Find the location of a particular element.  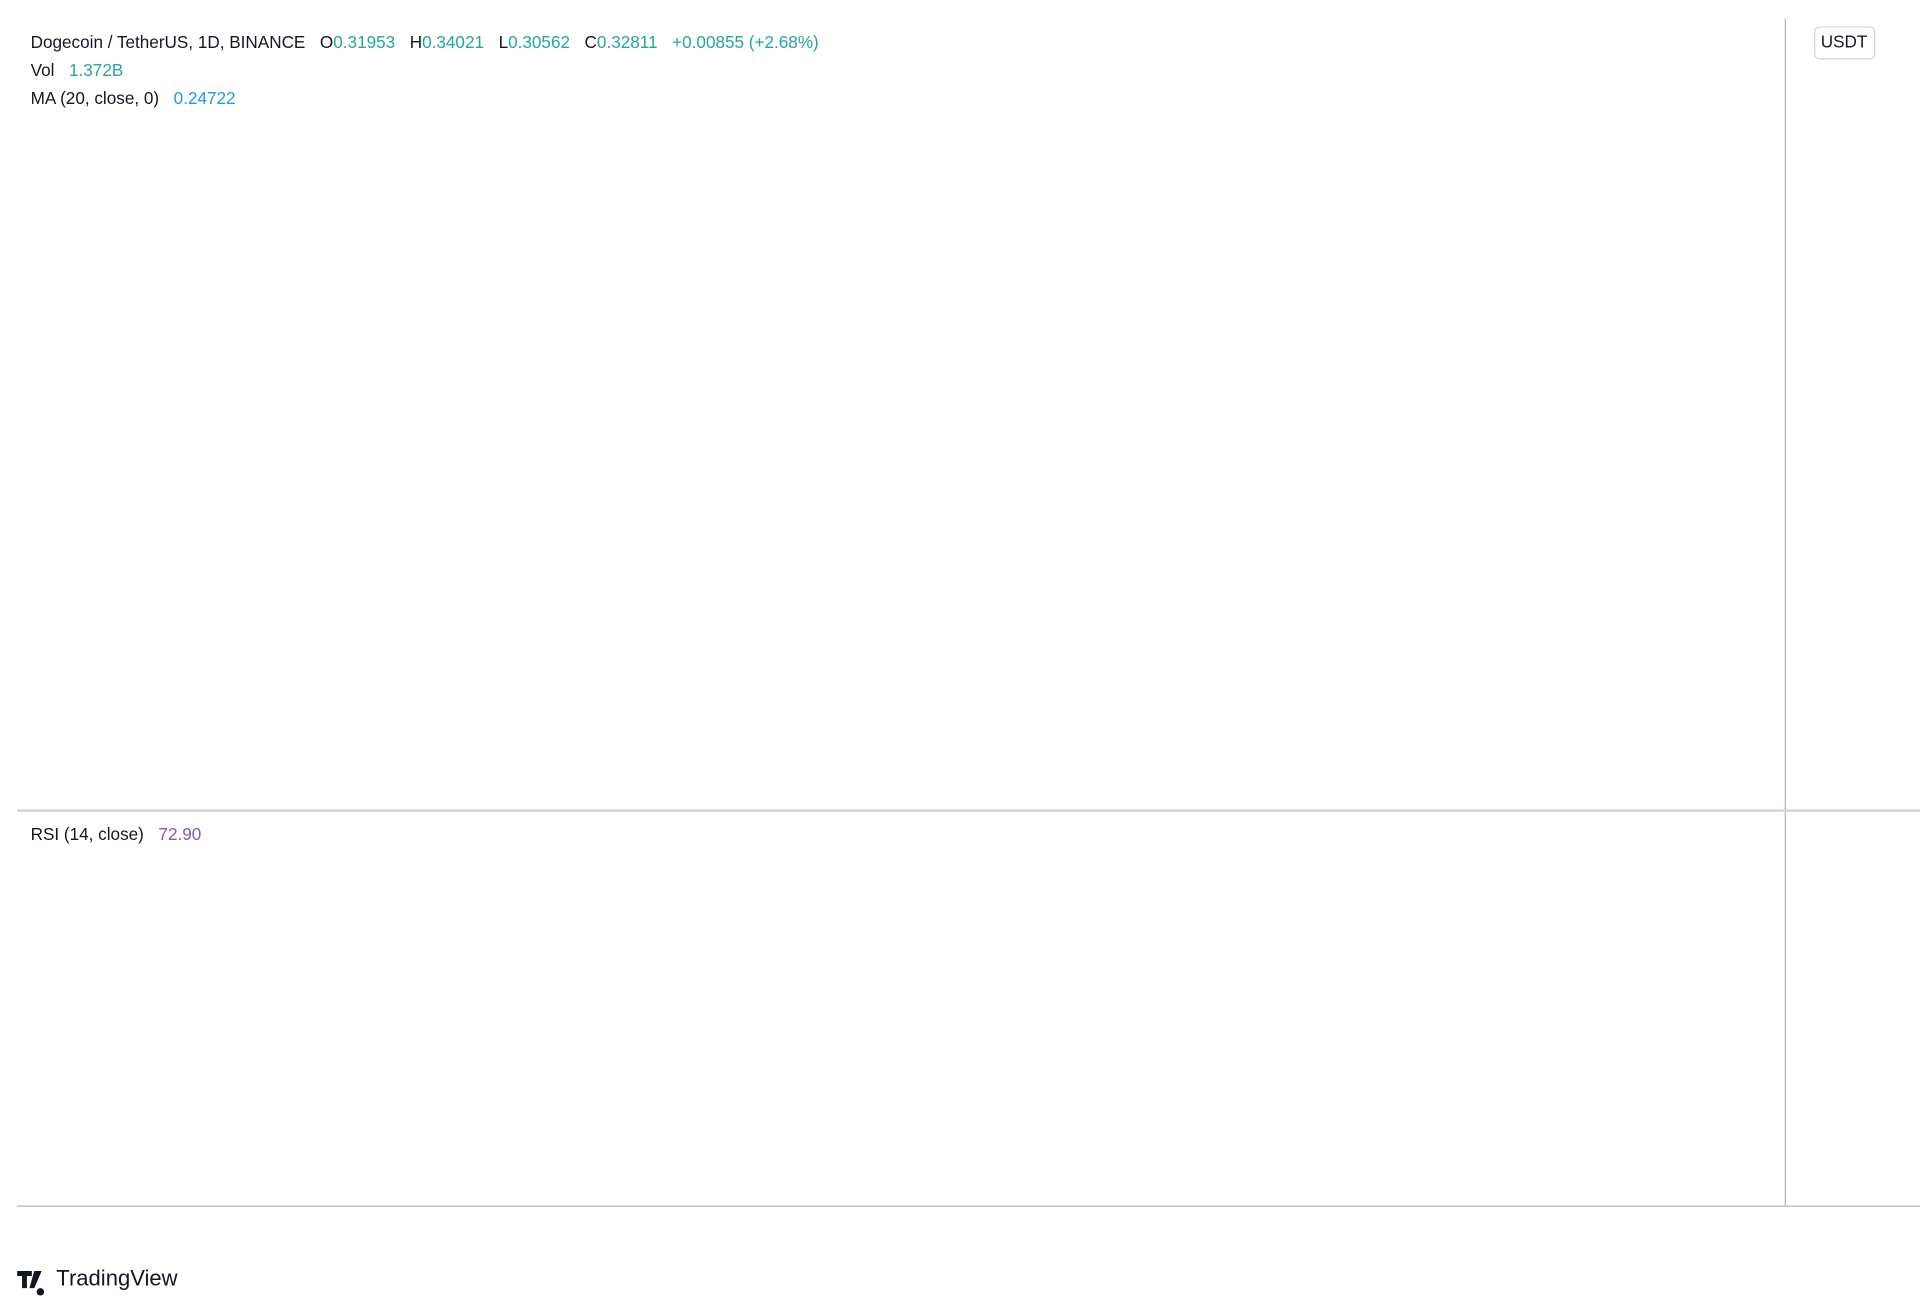

close-label: C is located at coordinates (591, 41).